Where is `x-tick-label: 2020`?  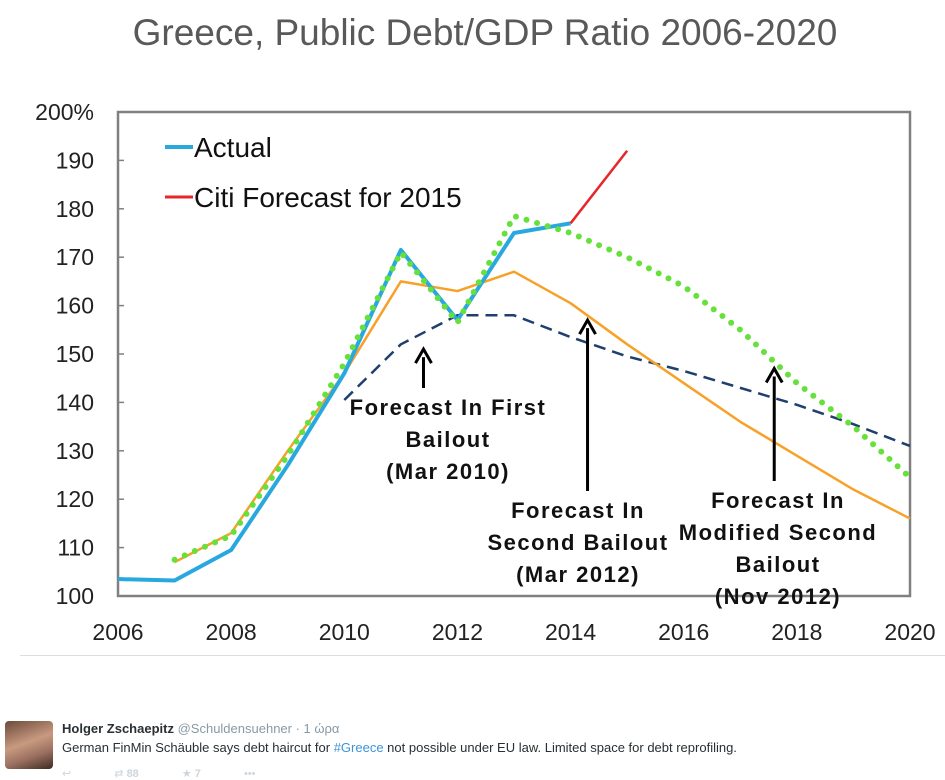
x-tick-label: 2020 is located at coordinates (909, 632).